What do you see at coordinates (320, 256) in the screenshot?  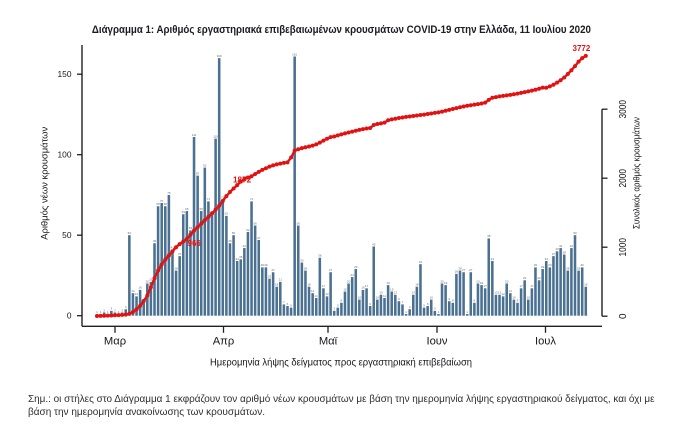 I see `svg-text: 36` at bounding box center [320, 256].